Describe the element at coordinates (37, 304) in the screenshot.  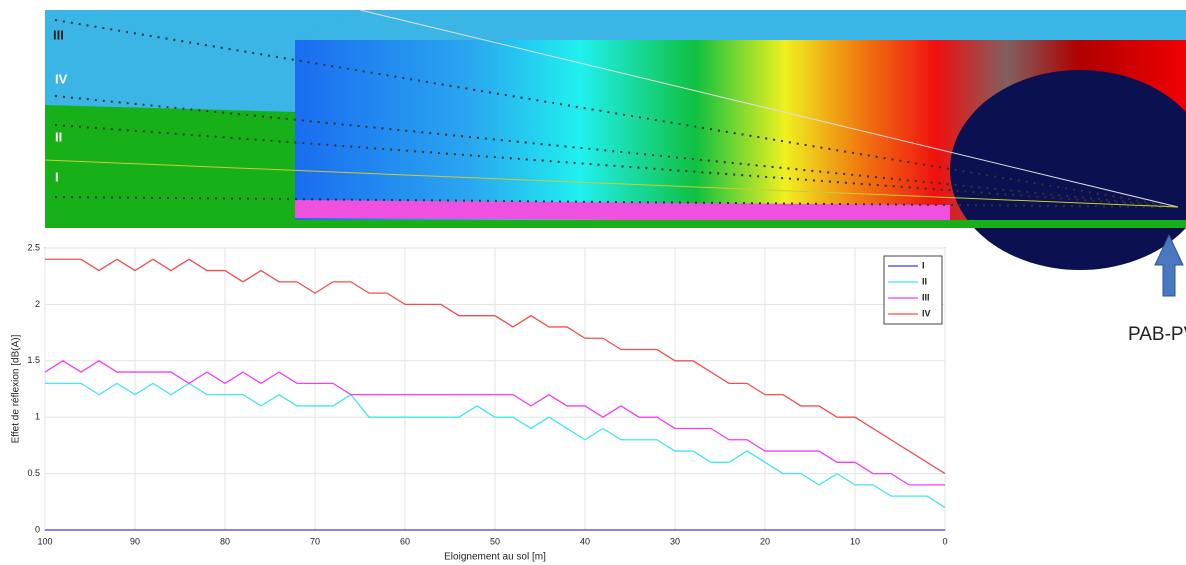
I see `y-tick-label: 2` at that location.